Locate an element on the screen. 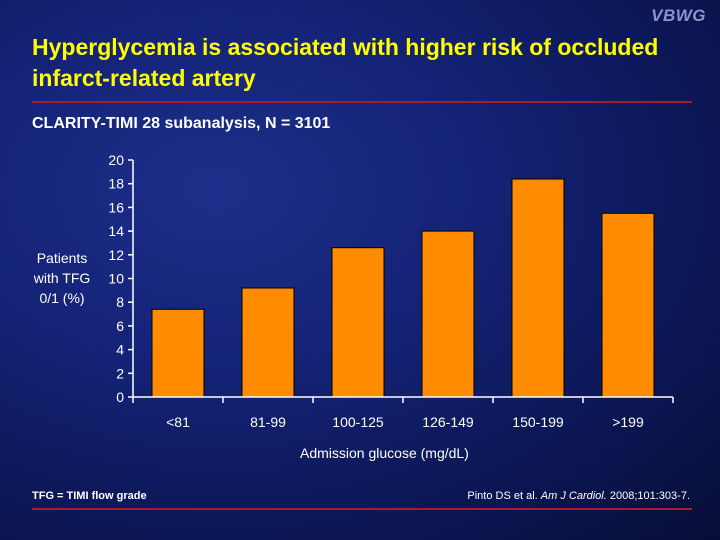 The height and width of the screenshot is (540, 720). slide-subtitle: CLARITY-TIMI 28 subanalysis, N = 3101 is located at coordinates (181, 123).